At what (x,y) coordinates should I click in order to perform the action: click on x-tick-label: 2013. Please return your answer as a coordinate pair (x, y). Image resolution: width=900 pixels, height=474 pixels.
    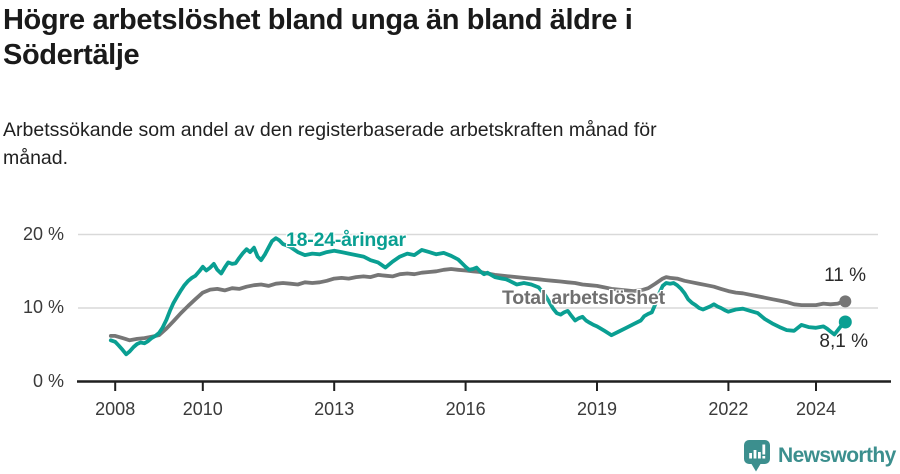
    Looking at the image, I should click on (334, 409).